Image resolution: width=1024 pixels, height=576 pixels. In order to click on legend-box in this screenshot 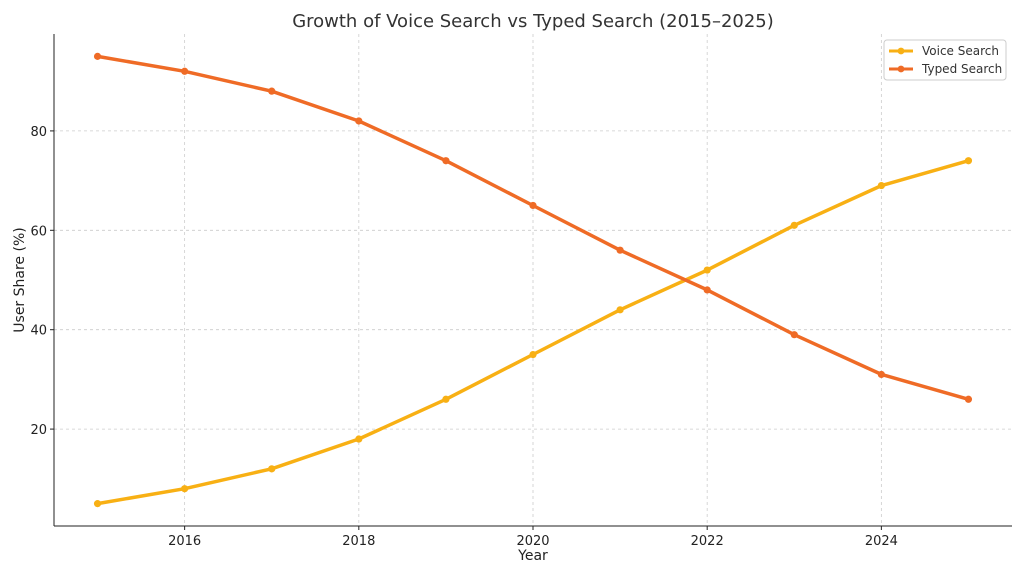, I will do `click(945, 60)`.